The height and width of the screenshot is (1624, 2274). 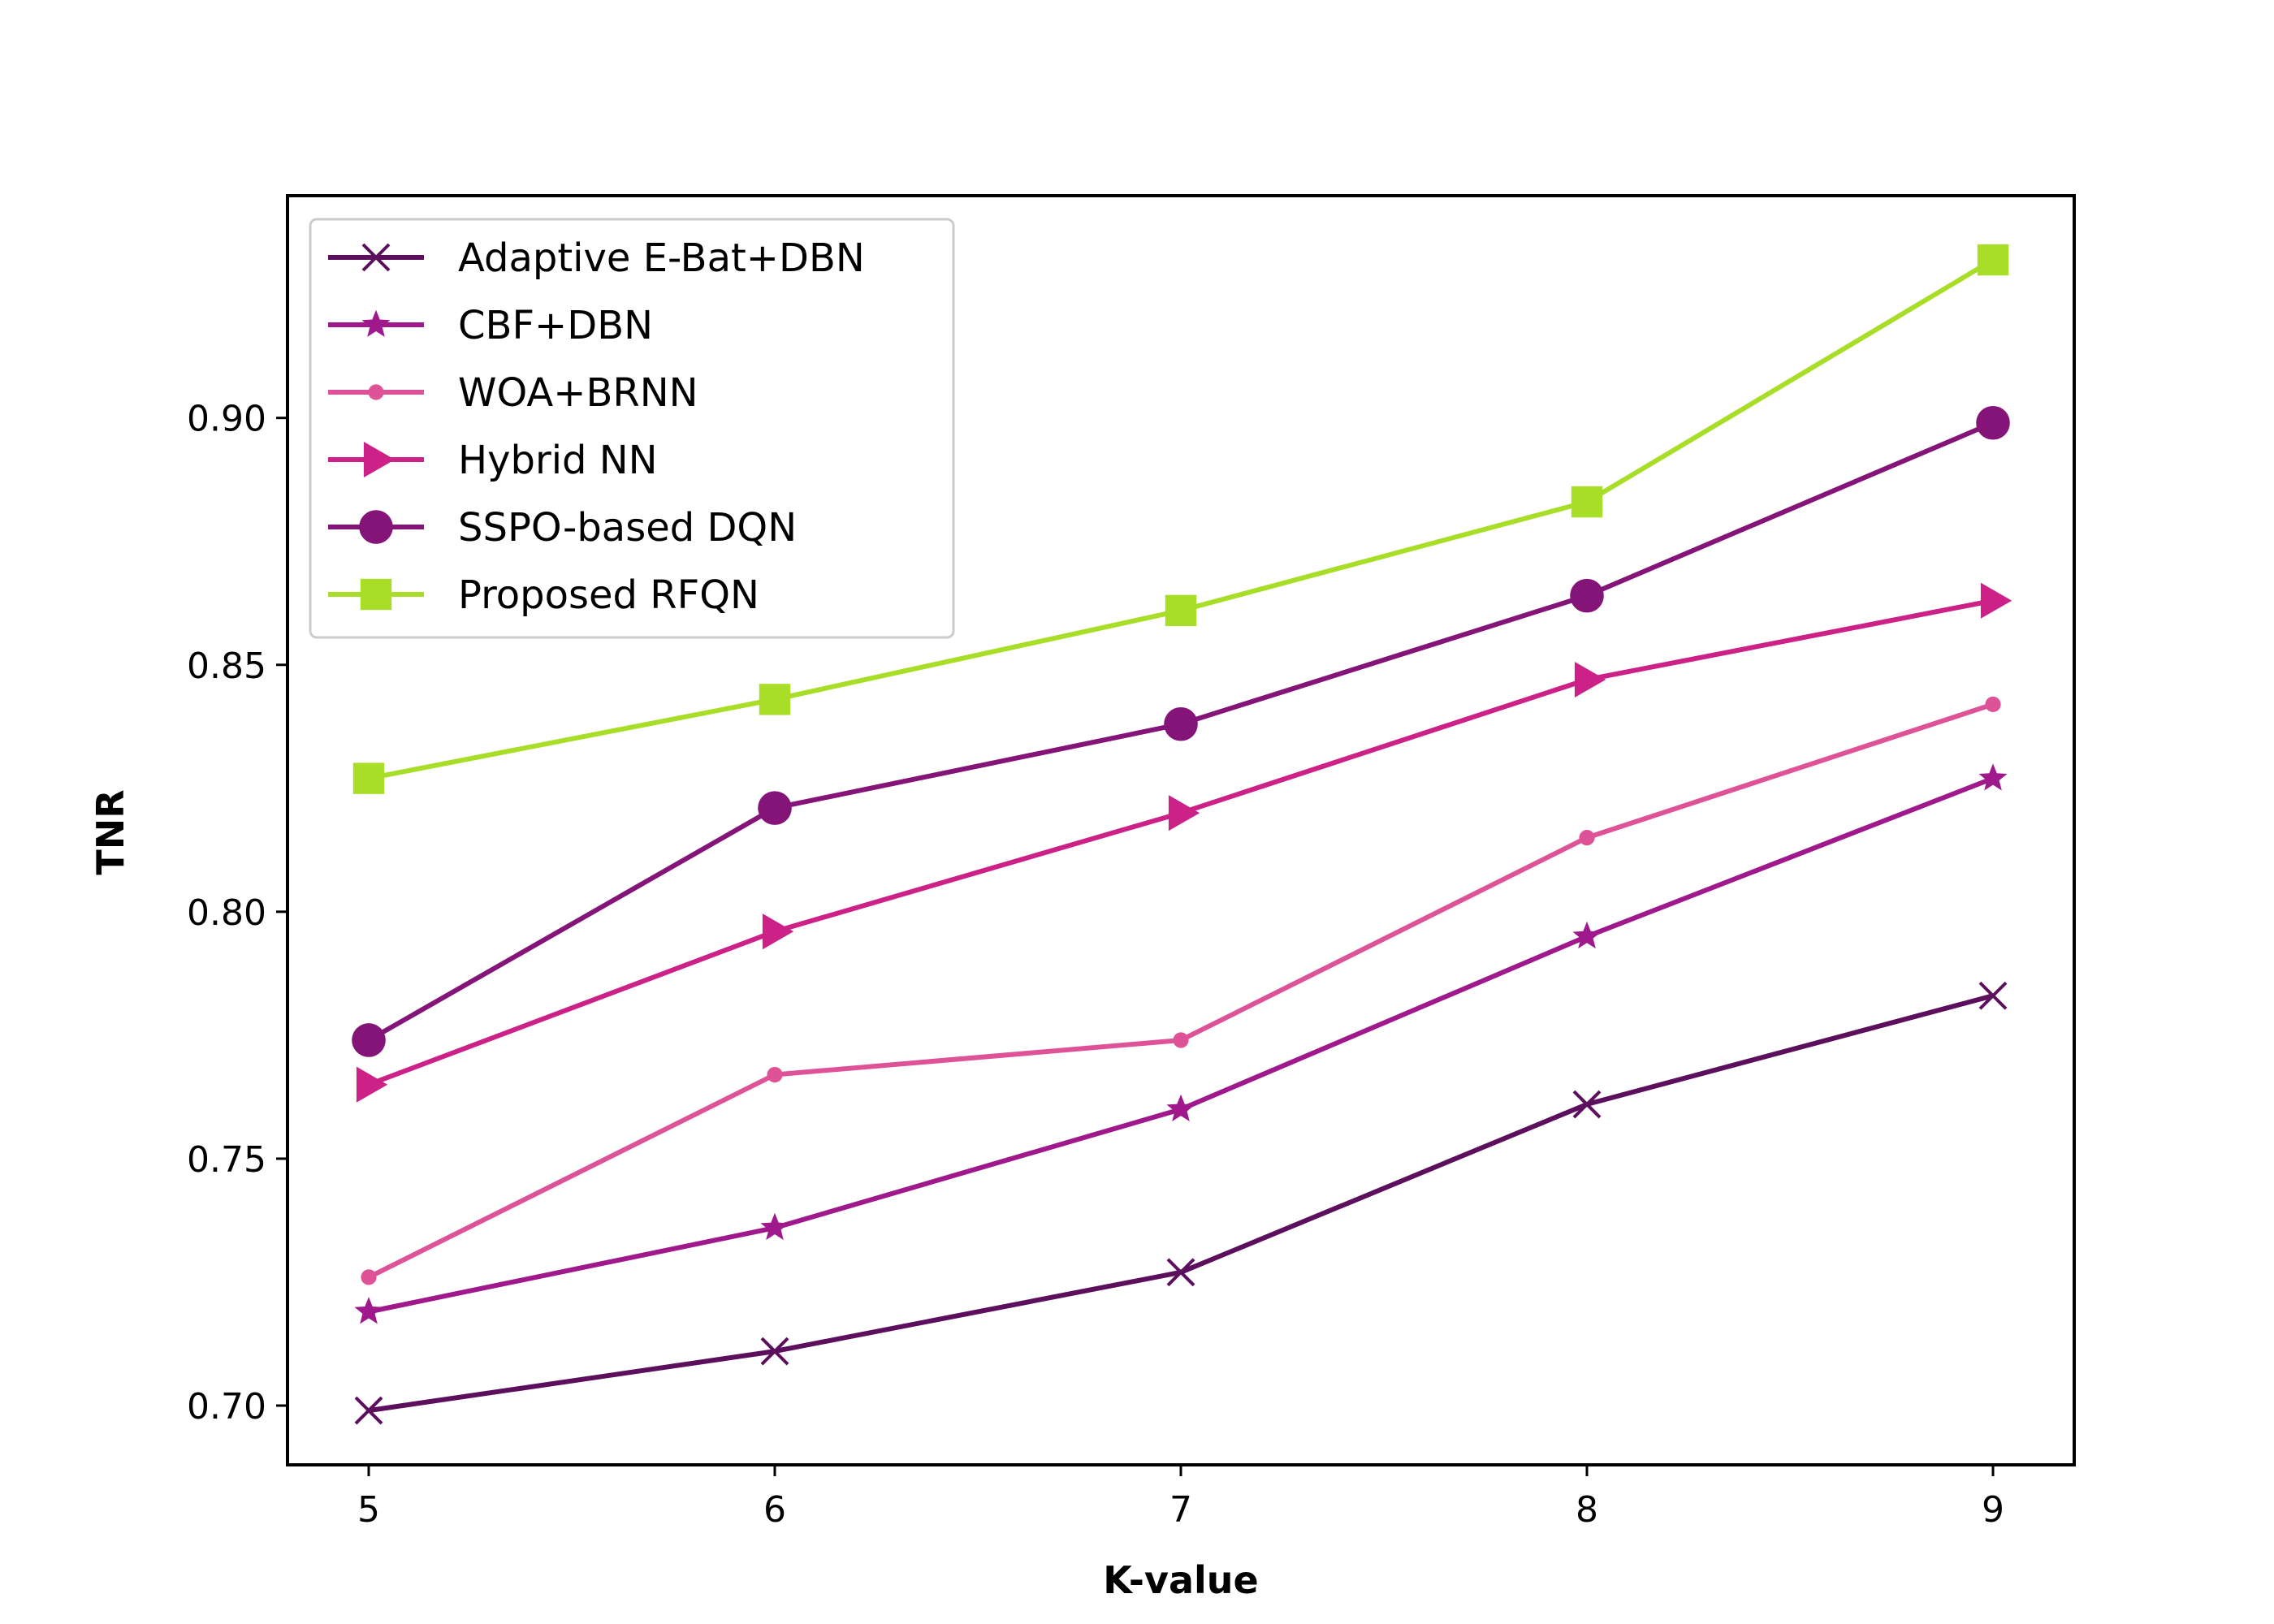 What do you see at coordinates (368, 1510) in the screenshot?
I see `x-tick-label: 5` at bounding box center [368, 1510].